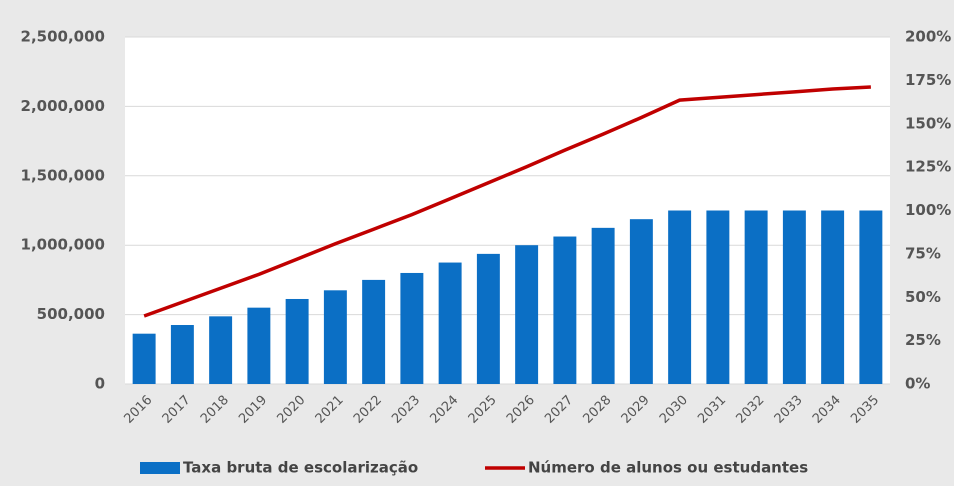  I want to click on y-tick-label: 500,000, so click(71, 314).